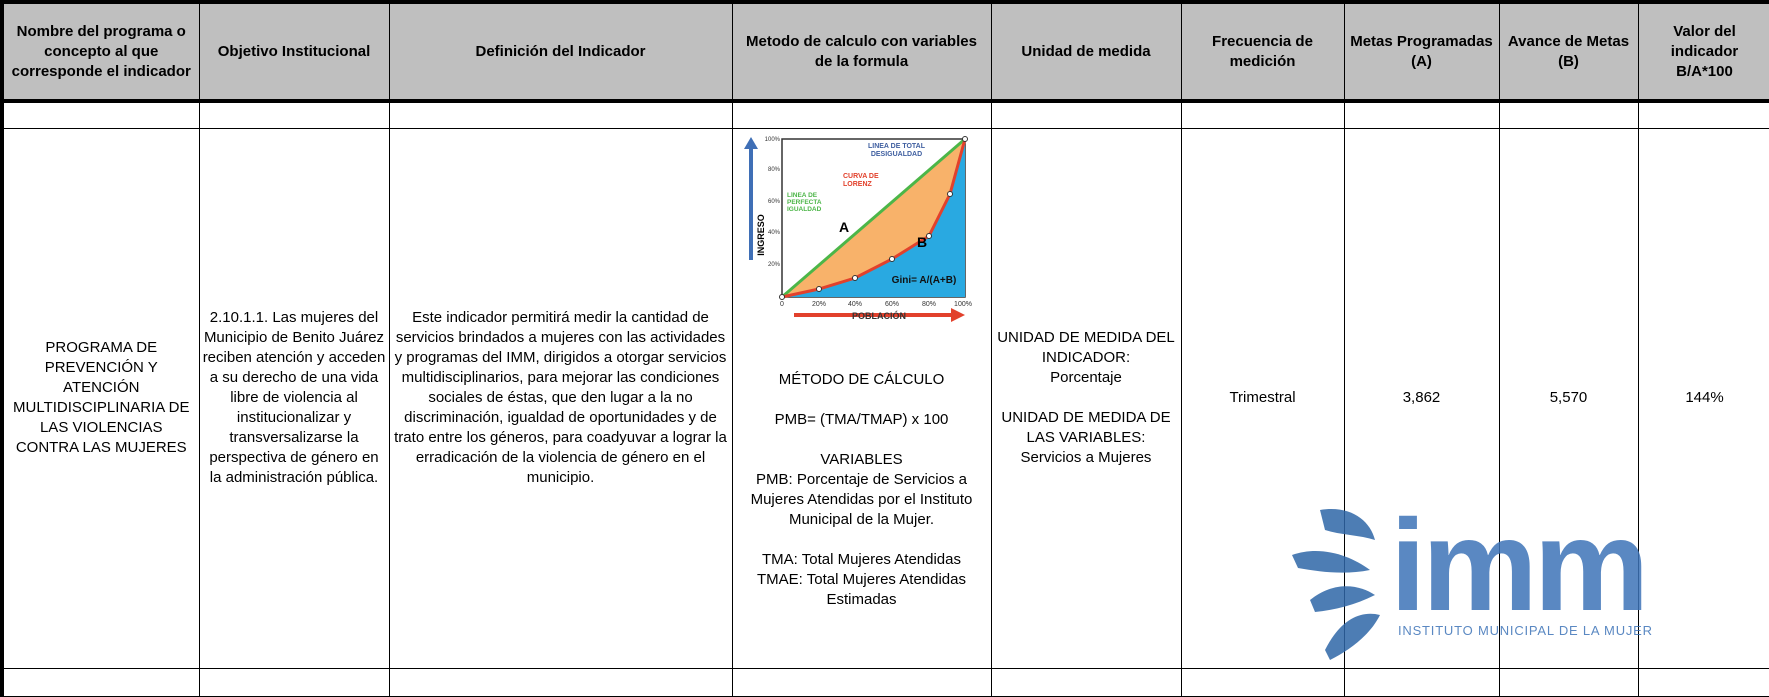 Image resolution: width=1769 pixels, height=697 pixels. What do you see at coordinates (1568, 398) in the screenshot?
I see `progress-cell: 5,570` at bounding box center [1568, 398].